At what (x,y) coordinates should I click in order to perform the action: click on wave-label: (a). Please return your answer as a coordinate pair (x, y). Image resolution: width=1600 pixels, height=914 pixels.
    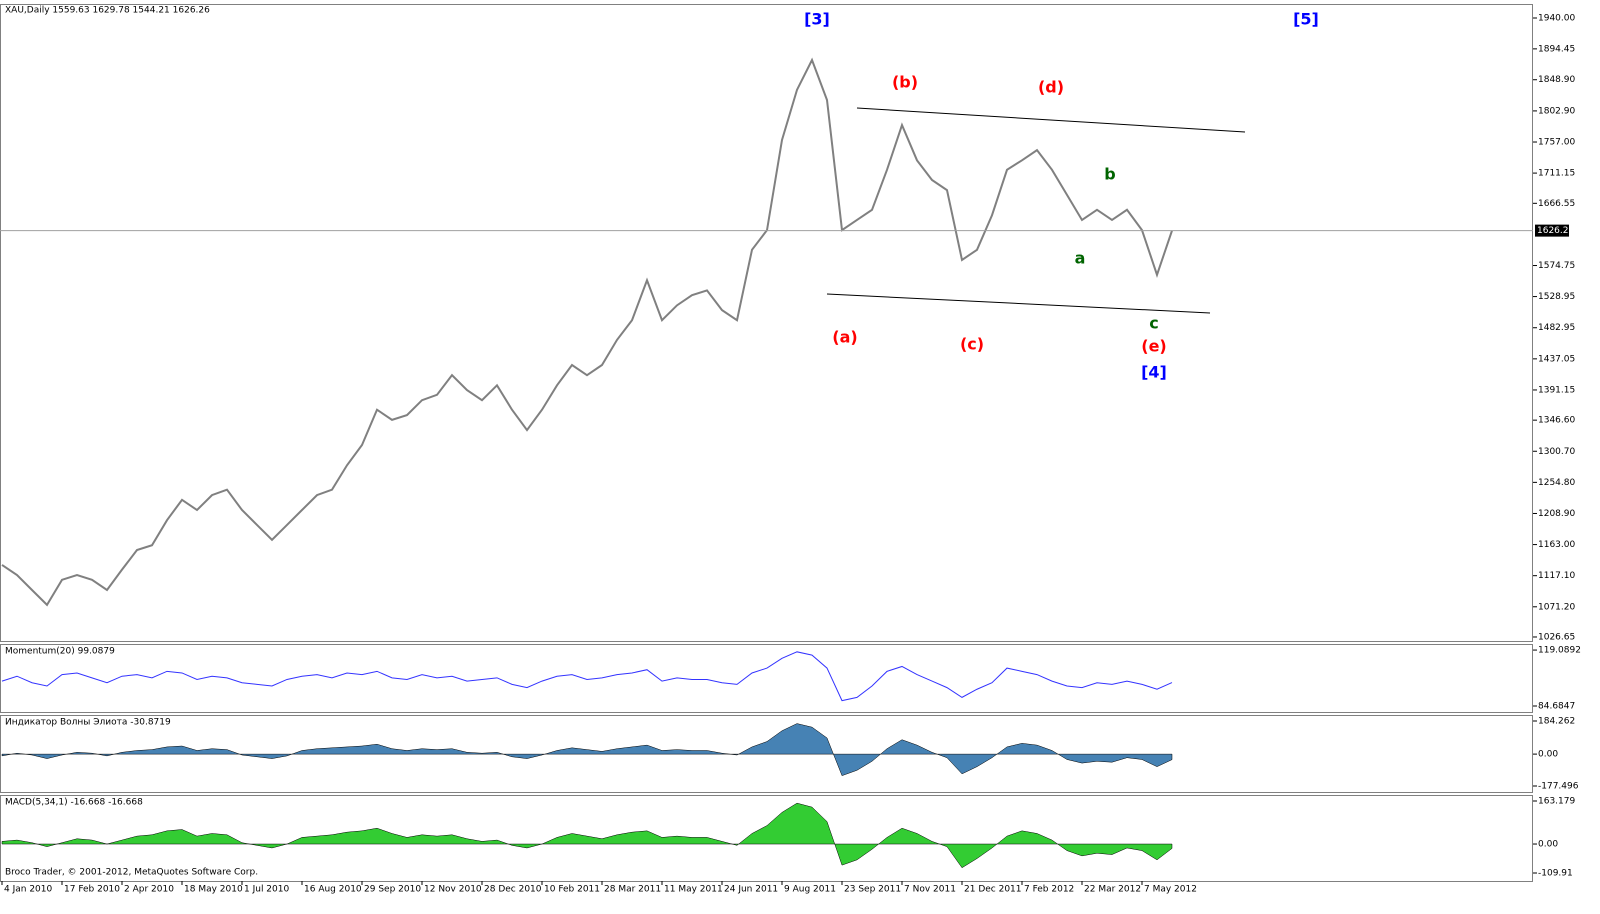
    Looking at the image, I should click on (844, 337).